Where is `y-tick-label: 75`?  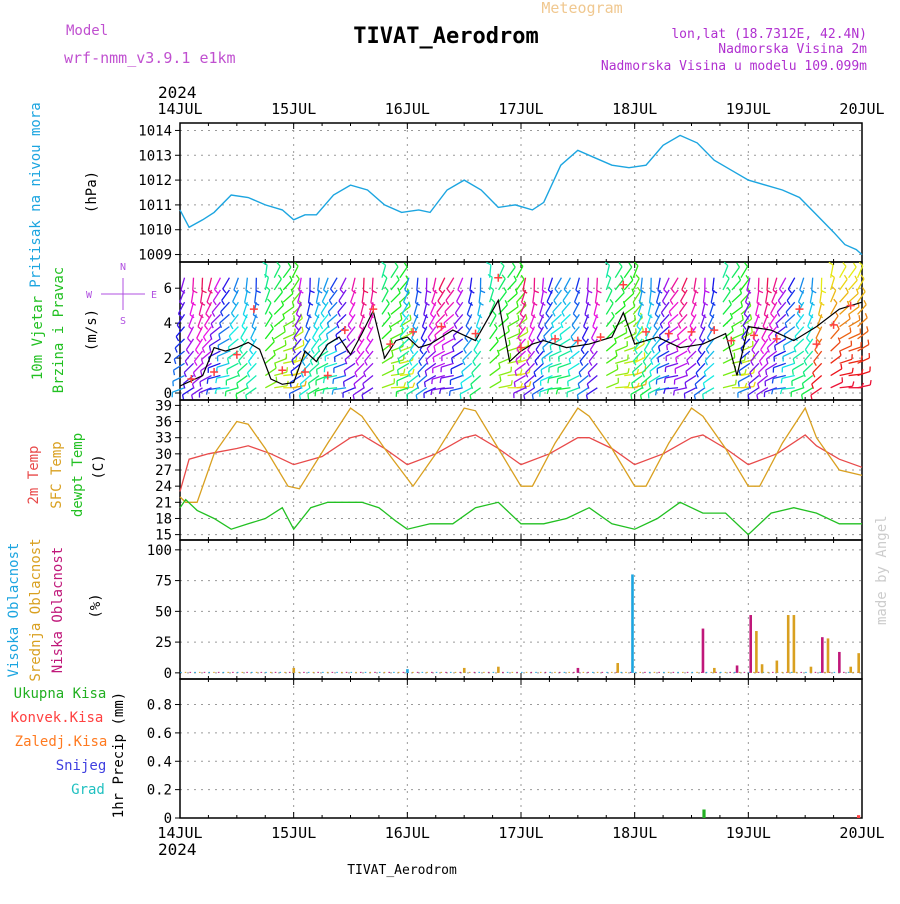 y-tick-label: 75 is located at coordinates (163, 582).